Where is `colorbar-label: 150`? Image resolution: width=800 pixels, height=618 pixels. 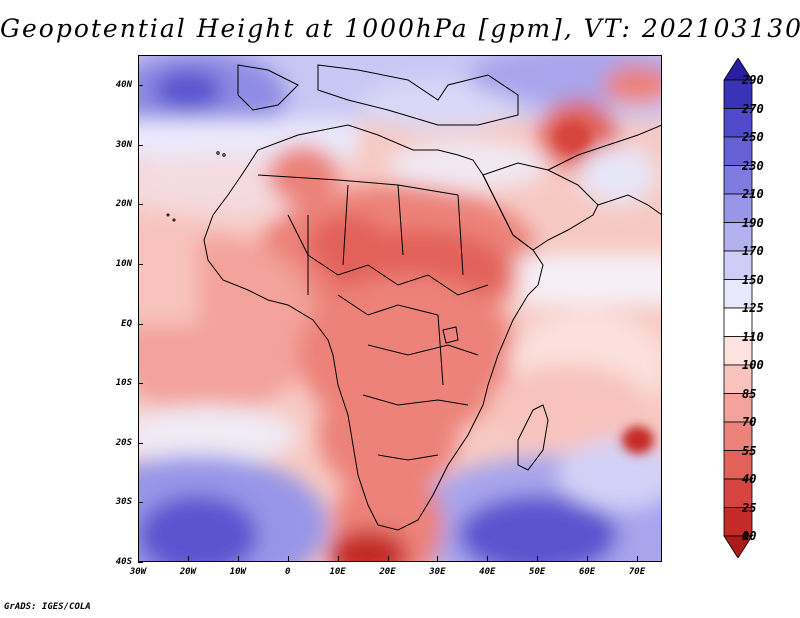 colorbar-label: 150 is located at coordinates (753, 279).